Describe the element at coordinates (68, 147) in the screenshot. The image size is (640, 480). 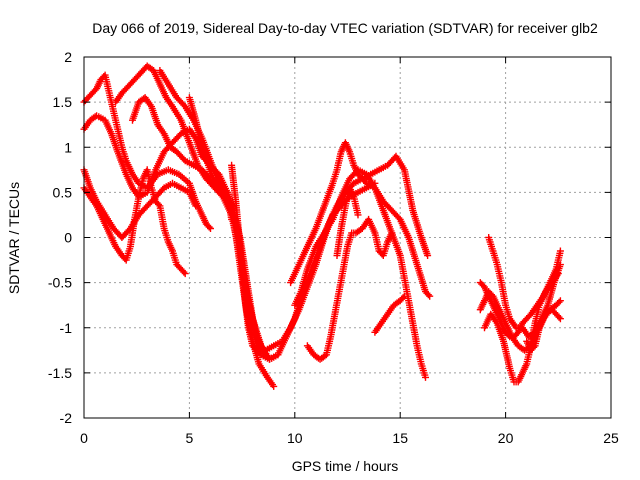
I see `y-tick-label: 1` at that location.